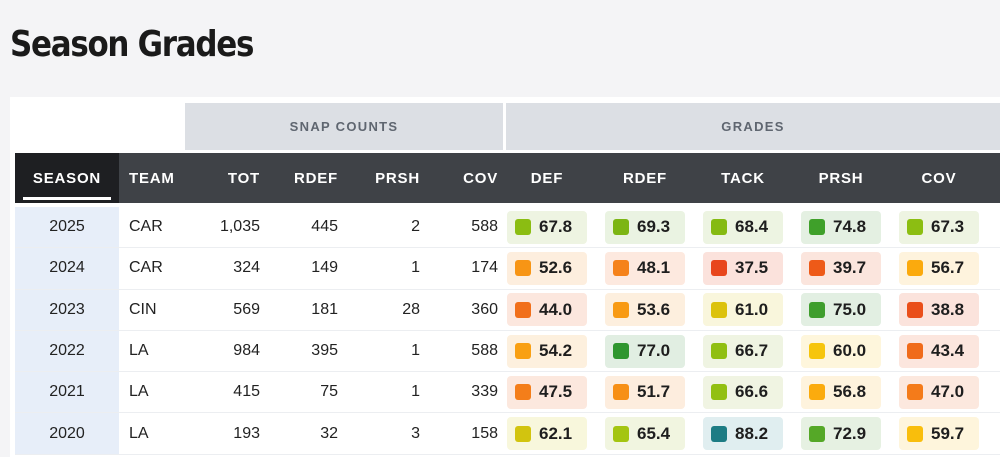 This screenshot has height=457, width=1000. Describe the element at coordinates (841, 178) in the screenshot. I see `column-header-grade-prsh: PRSH` at that location.